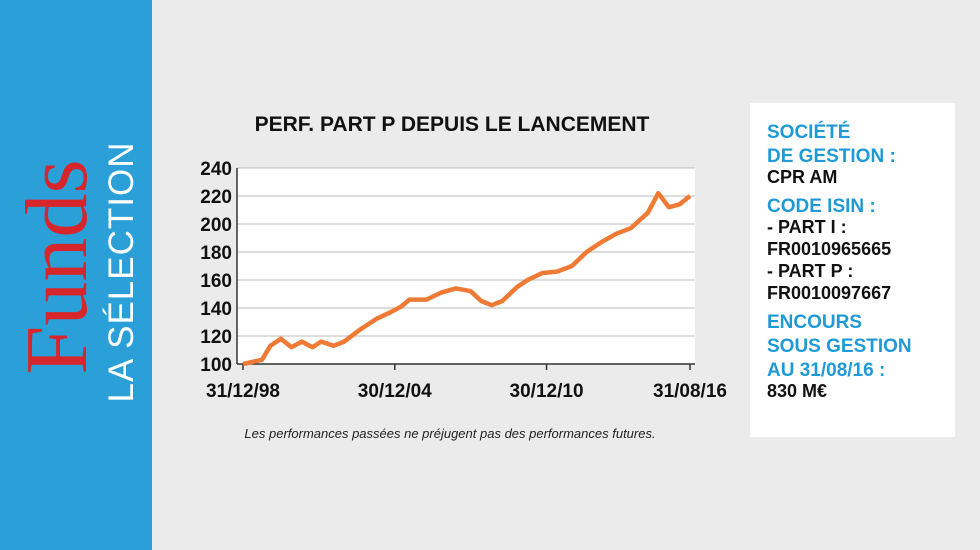  What do you see at coordinates (216, 197) in the screenshot?
I see `y-tick-label: 220` at bounding box center [216, 197].